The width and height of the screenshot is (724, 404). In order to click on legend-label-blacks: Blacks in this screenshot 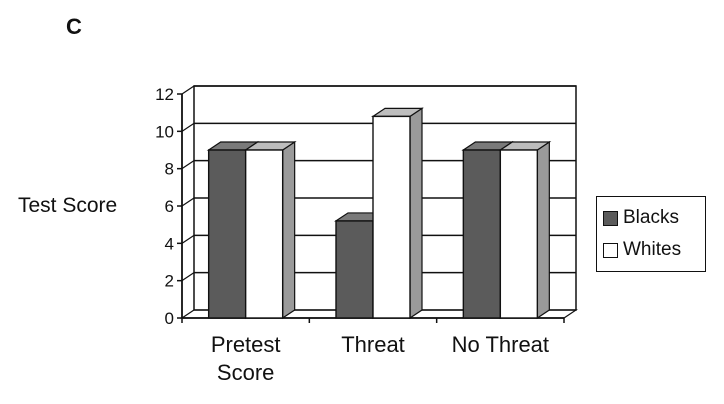, I will do `click(651, 217)`.